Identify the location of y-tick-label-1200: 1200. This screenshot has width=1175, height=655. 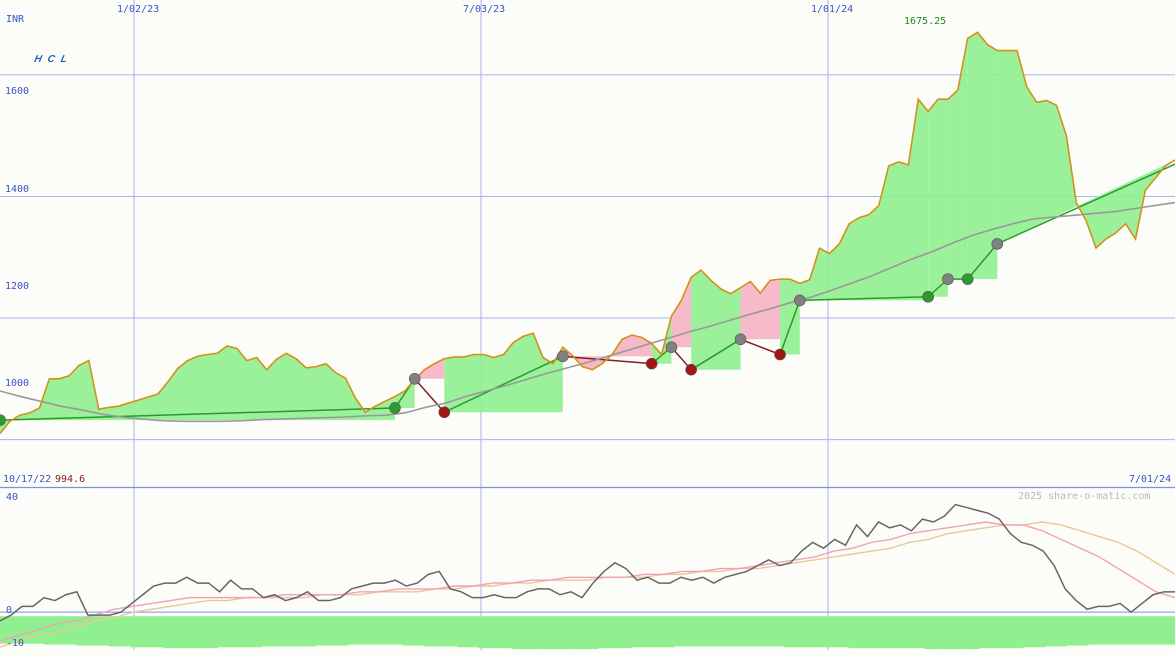
(17, 286).